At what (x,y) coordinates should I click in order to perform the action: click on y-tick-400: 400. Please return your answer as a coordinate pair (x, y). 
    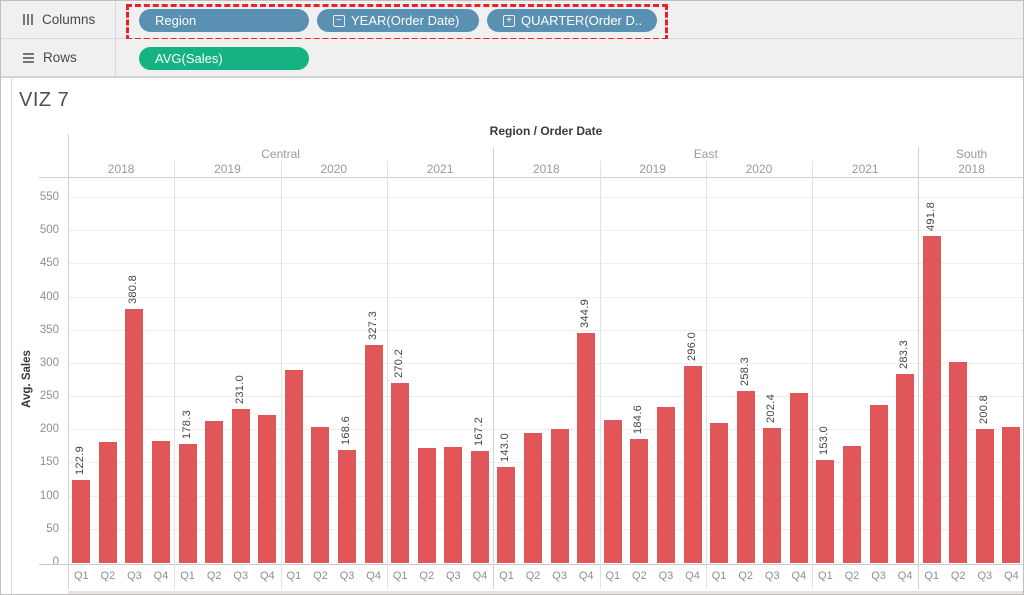
    Looking at the image, I should click on (49, 296).